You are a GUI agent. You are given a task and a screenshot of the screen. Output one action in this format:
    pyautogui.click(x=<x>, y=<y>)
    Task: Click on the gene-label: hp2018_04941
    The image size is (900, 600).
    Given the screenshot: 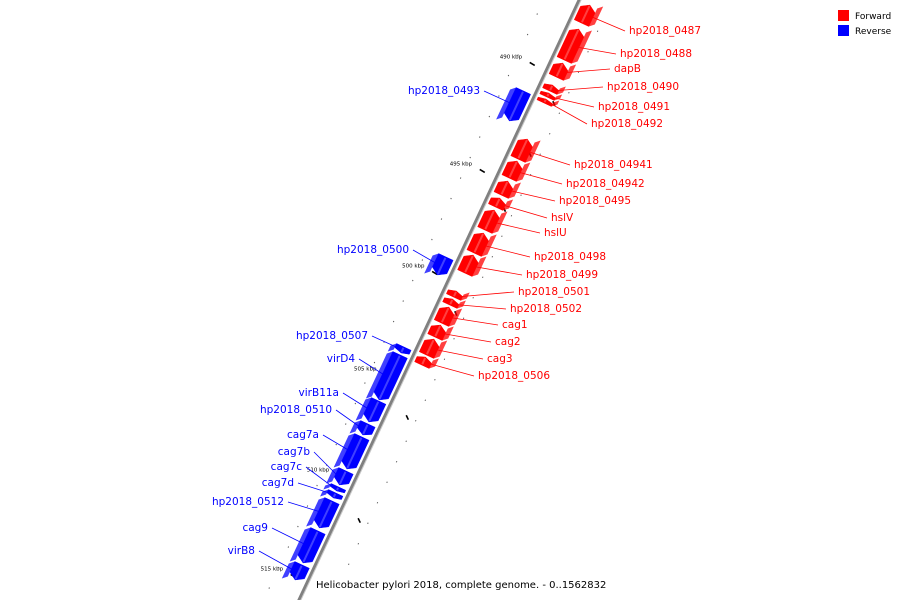 What is the action you would take?
    pyautogui.click(x=613, y=165)
    